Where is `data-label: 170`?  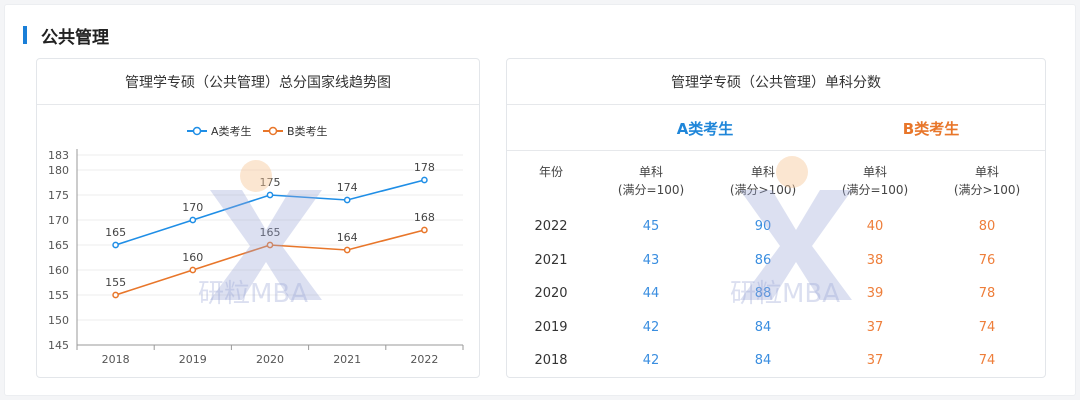
data-label: 170 is located at coordinates (192, 207).